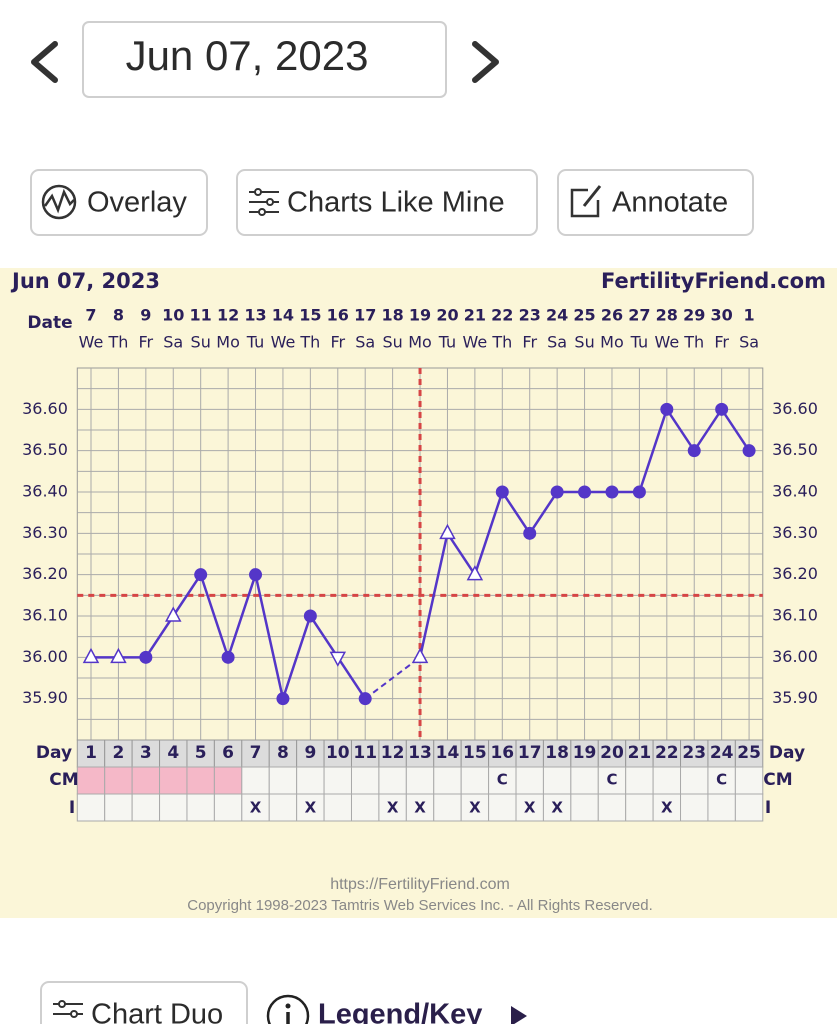 Image resolution: width=837 pixels, height=1024 pixels. I want to click on y-tick-label: 35.90, so click(45, 697).